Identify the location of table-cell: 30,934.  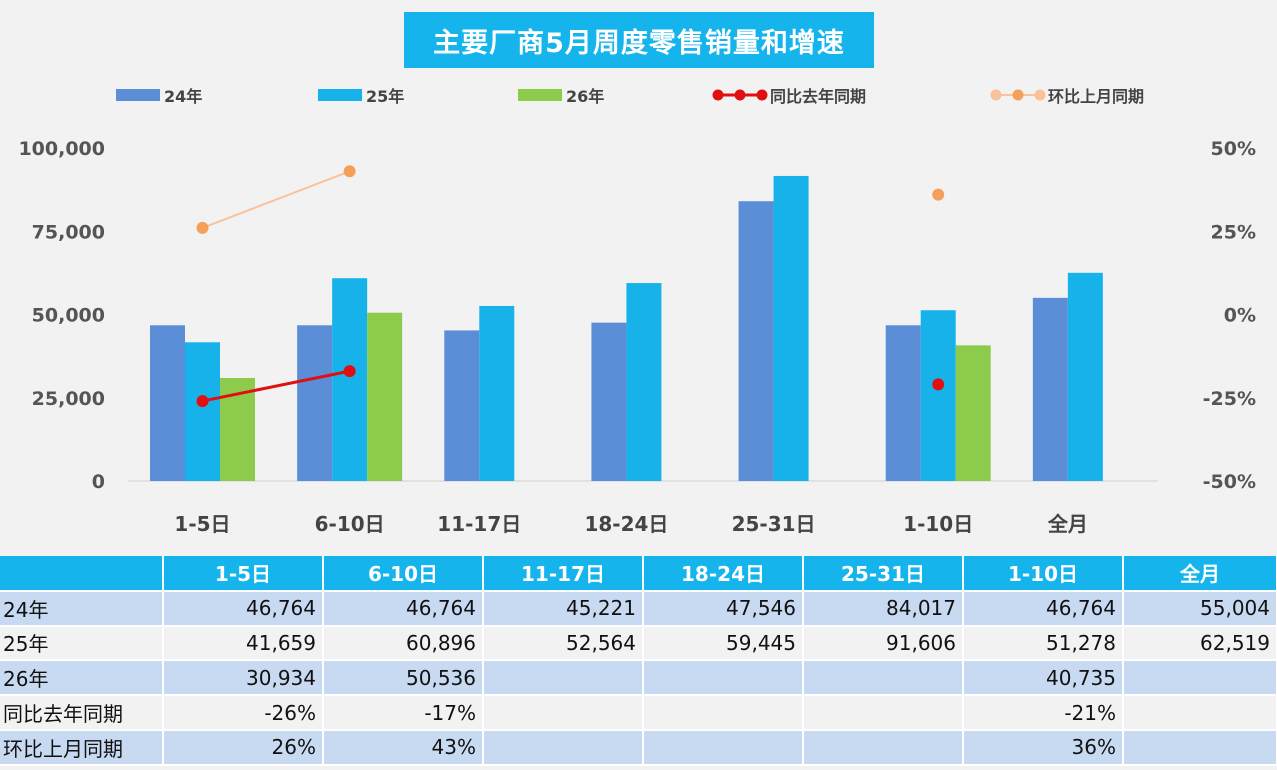
(243, 678).